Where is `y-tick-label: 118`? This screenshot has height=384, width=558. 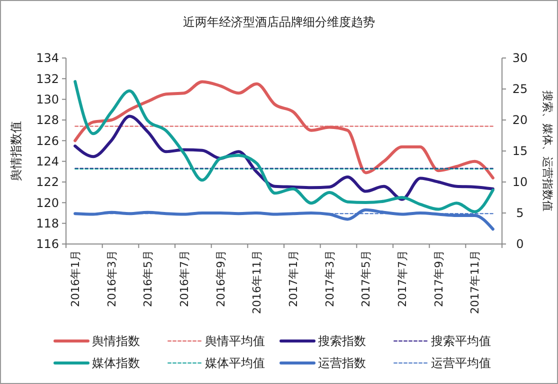 y-tick-label: 118 is located at coordinates (47, 223).